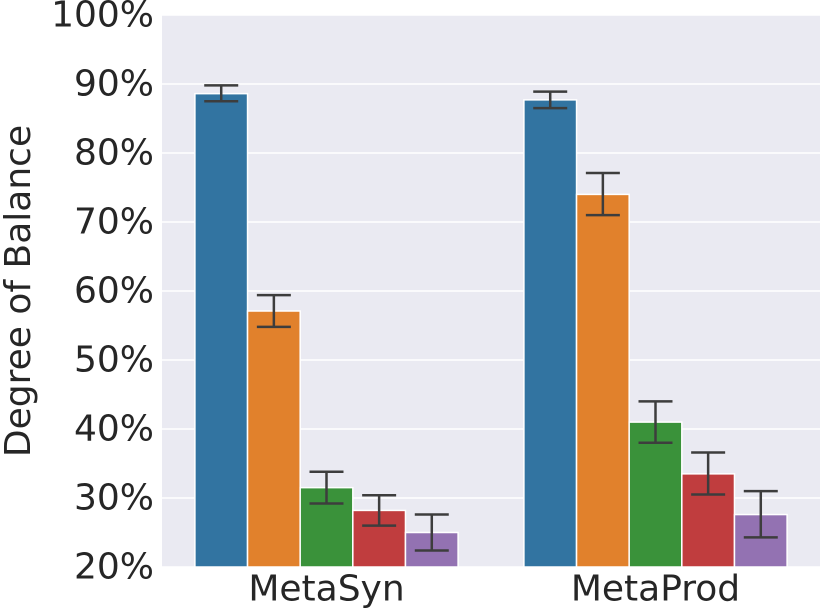 The image size is (822, 610). Describe the element at coordinates (114, 498) in the screenshot. I see `y-tick-label: 30%` at that location.